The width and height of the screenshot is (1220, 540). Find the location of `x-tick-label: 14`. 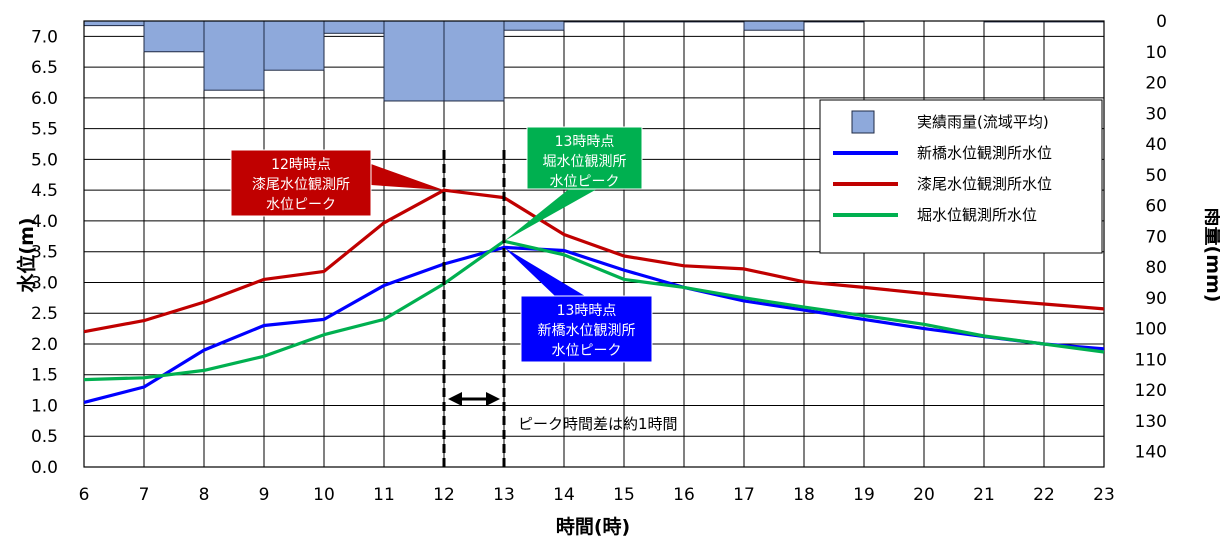

x-tick-label: 14 is located at coordinates (564, 495).